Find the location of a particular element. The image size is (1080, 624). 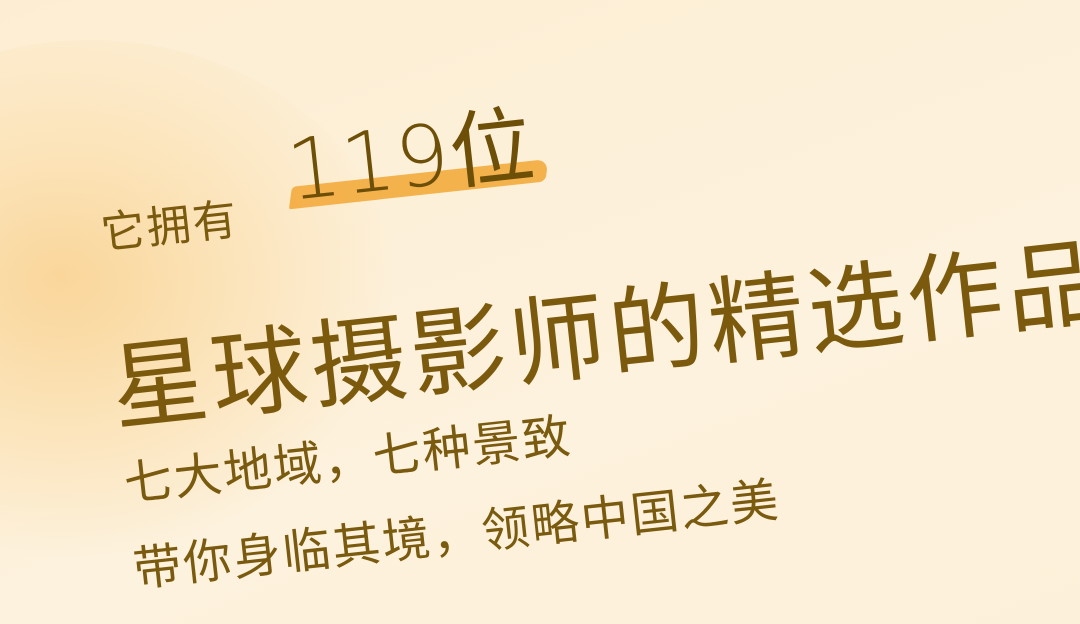

photographer-count: 119位 is located at coordinates (415, 167).